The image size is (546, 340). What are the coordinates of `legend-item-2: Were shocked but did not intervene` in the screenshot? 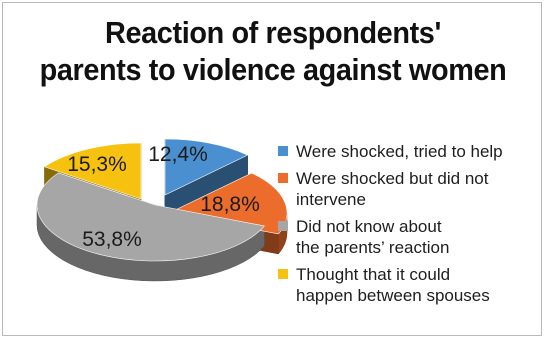 It's located at (409, 189).